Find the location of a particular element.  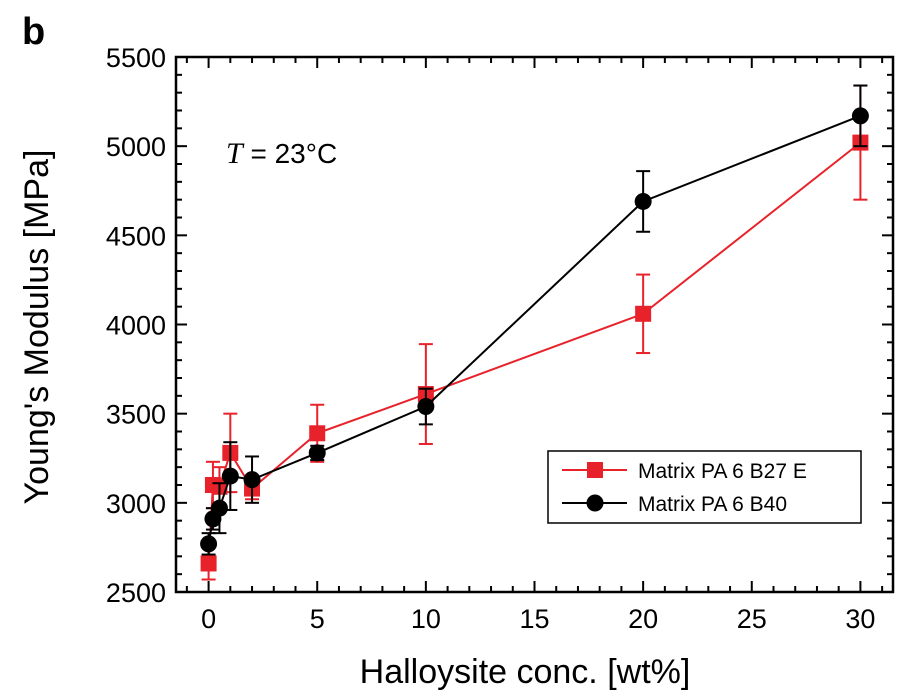

y-tick-label: 4000 is located at coordinates (136, 326).